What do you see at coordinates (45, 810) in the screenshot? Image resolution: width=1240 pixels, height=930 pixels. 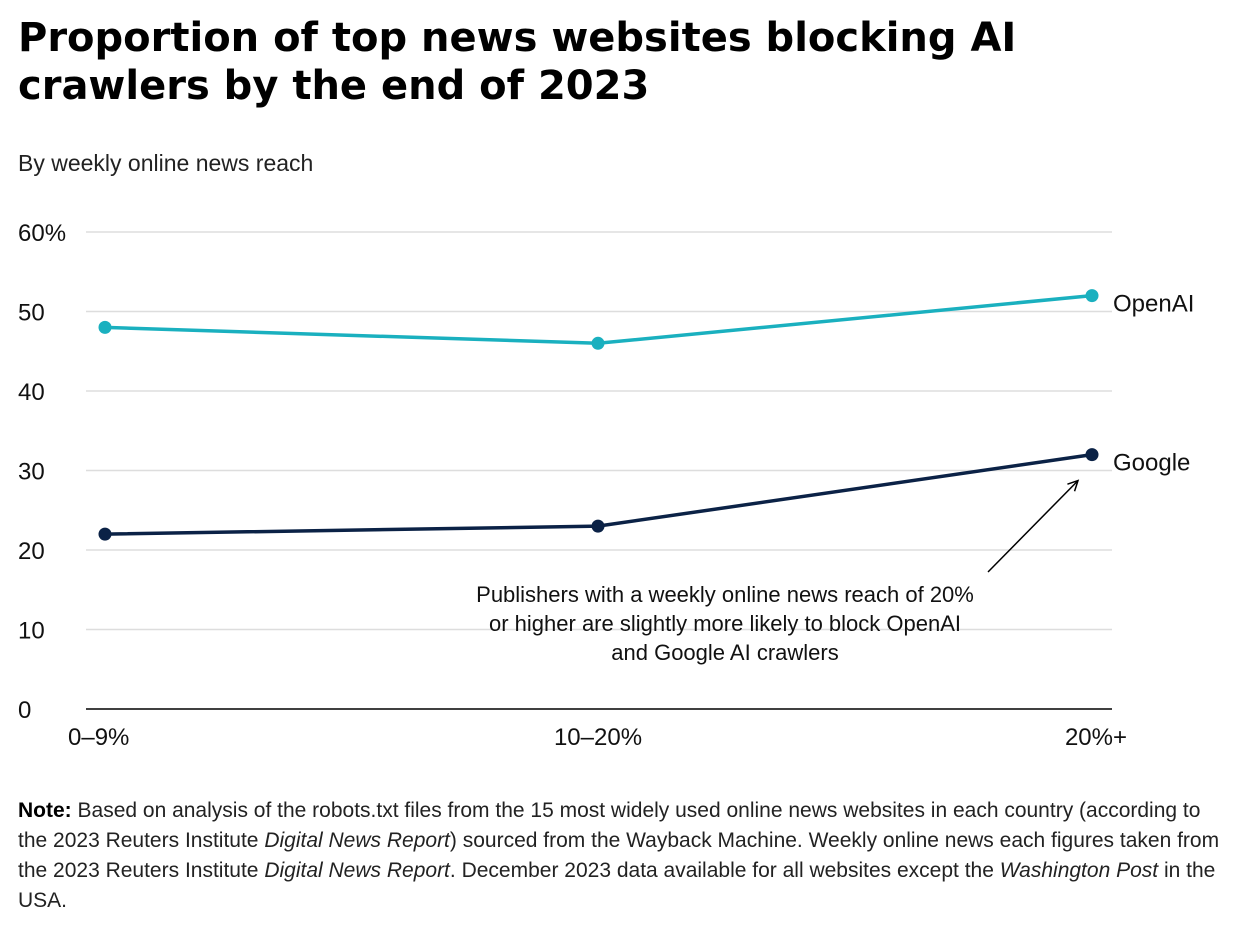 I see `note-label: Note:` at bounding box center [45, 810].